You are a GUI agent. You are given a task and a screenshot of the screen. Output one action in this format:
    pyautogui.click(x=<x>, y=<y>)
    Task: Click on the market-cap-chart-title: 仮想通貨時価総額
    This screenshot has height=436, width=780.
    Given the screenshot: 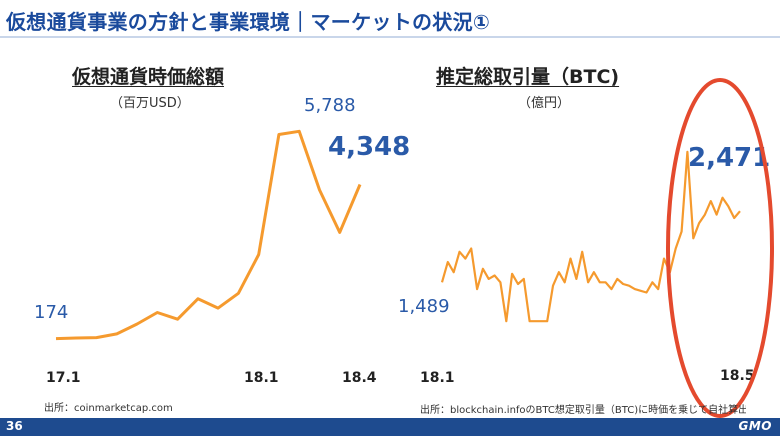 What is the action you would take?
    pyautogui.click(x=148, y=77)
    